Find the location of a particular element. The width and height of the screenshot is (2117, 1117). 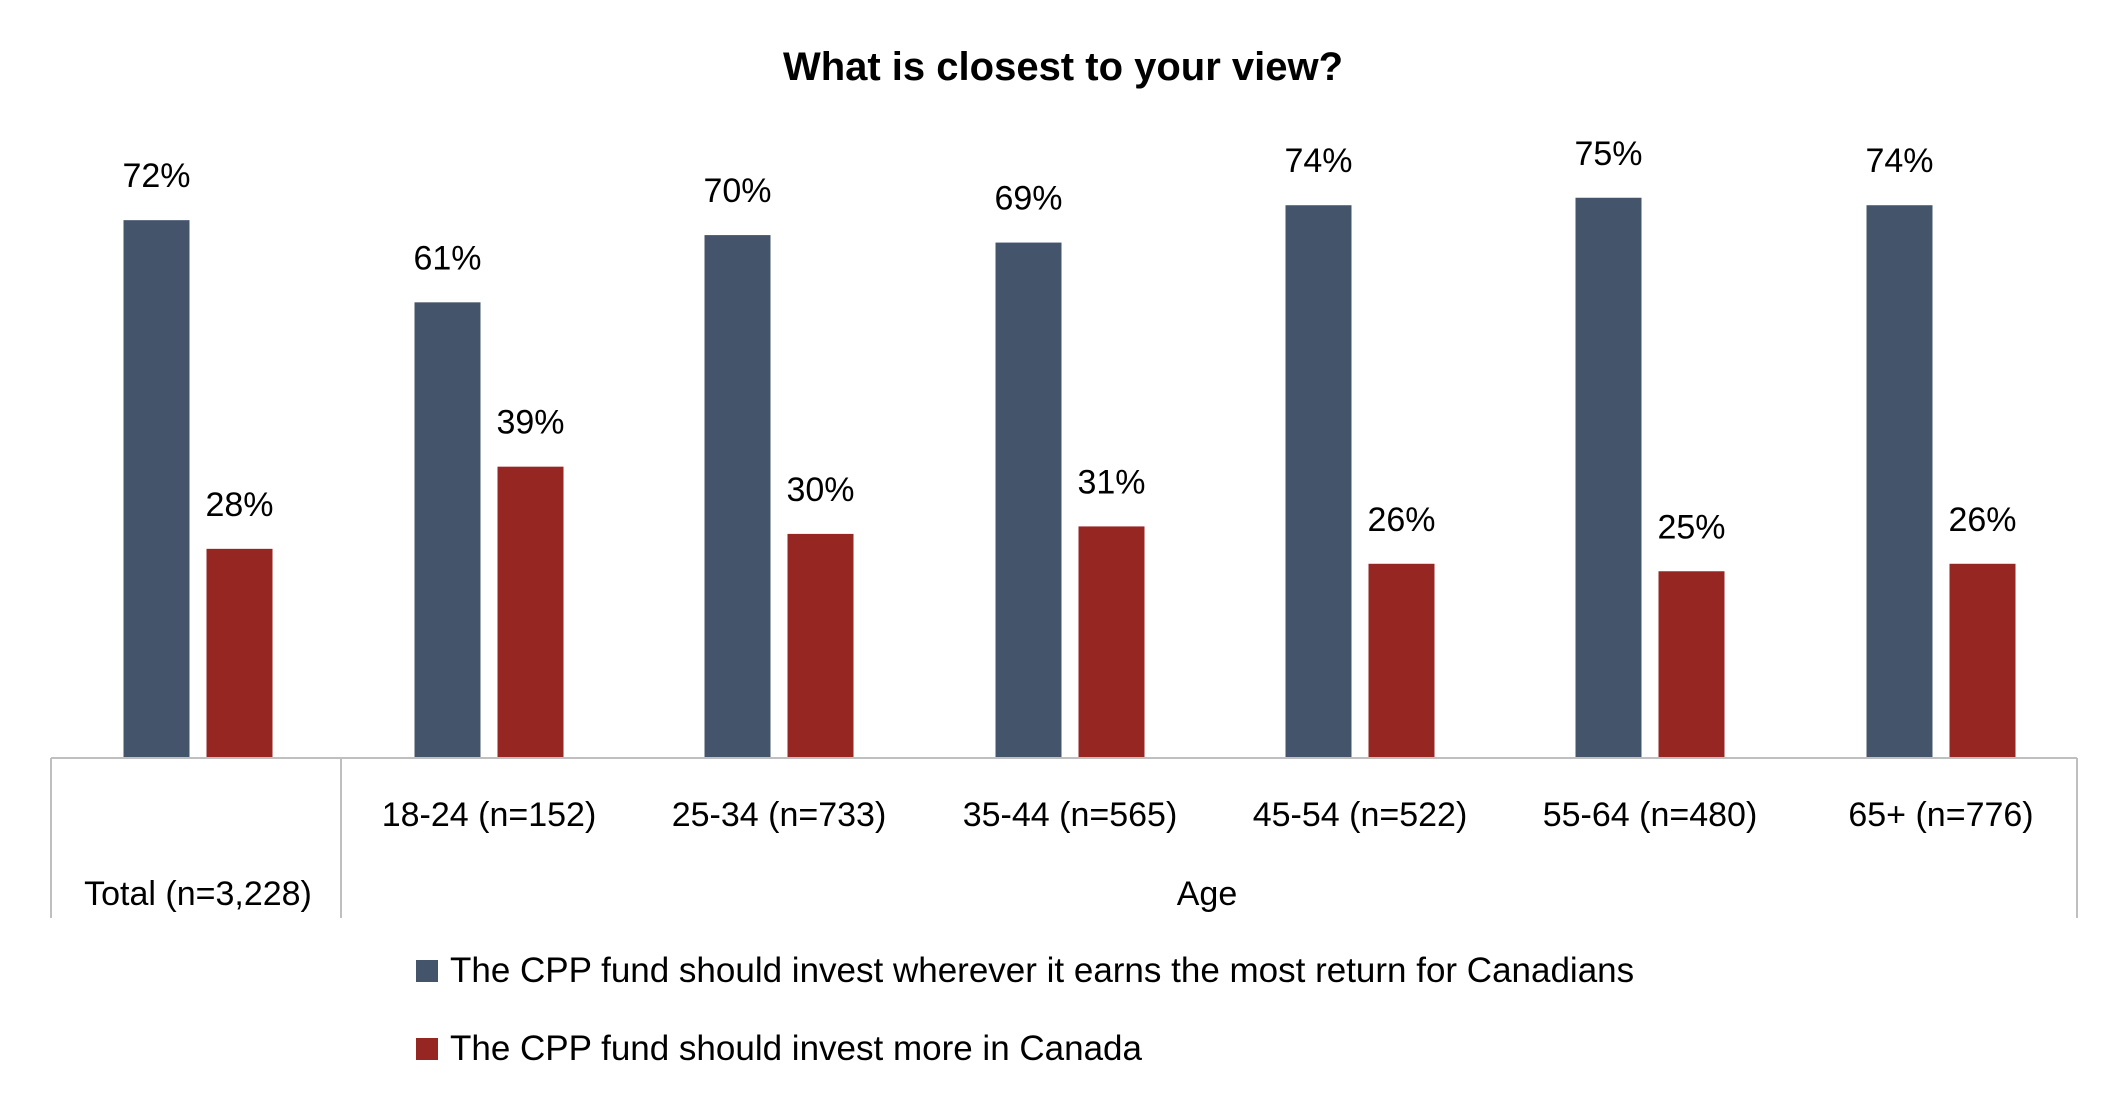

data-label-return-4: 74% is located at coordinates (1318, 161).